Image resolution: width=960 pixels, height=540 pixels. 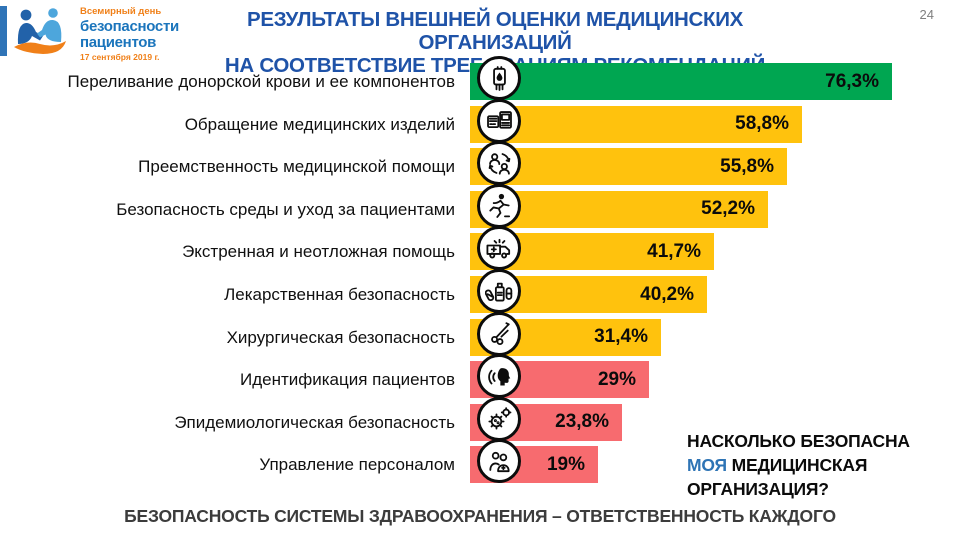 What do you see at coordinates (296, 167) in the screenshot?
I see `category-label: Преемственность медицинской помощи` at bounding box center [296, 167].